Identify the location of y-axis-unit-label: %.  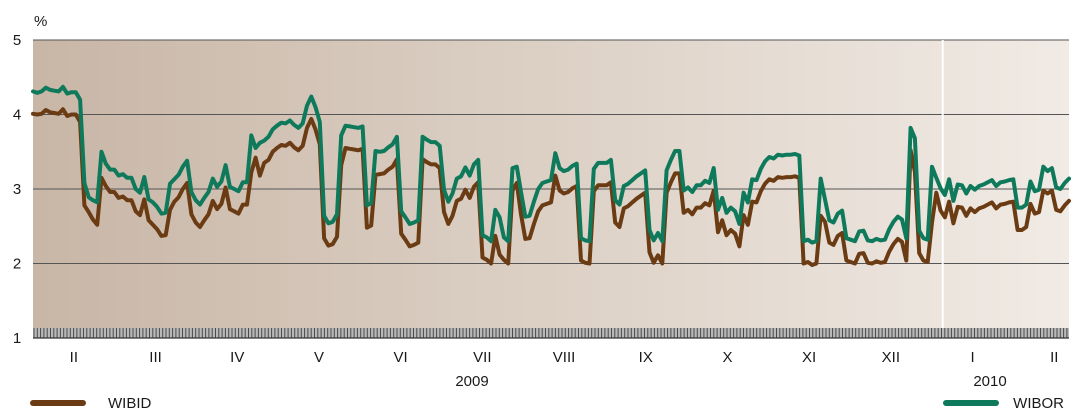
(40, 21).